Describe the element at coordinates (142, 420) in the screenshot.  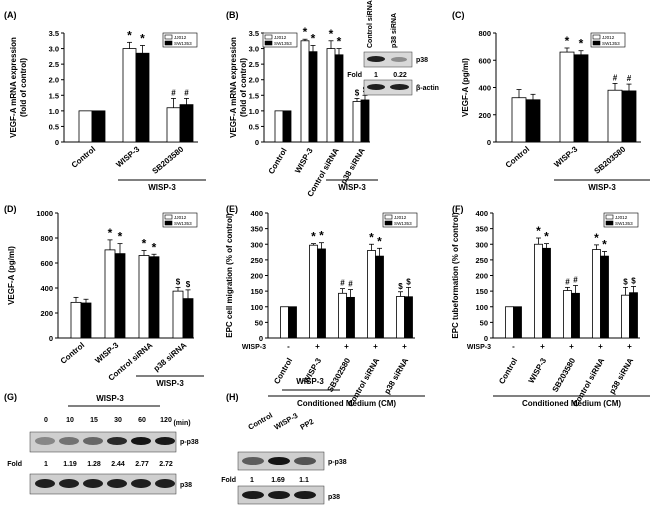
I see `time-label: 60` at that location.